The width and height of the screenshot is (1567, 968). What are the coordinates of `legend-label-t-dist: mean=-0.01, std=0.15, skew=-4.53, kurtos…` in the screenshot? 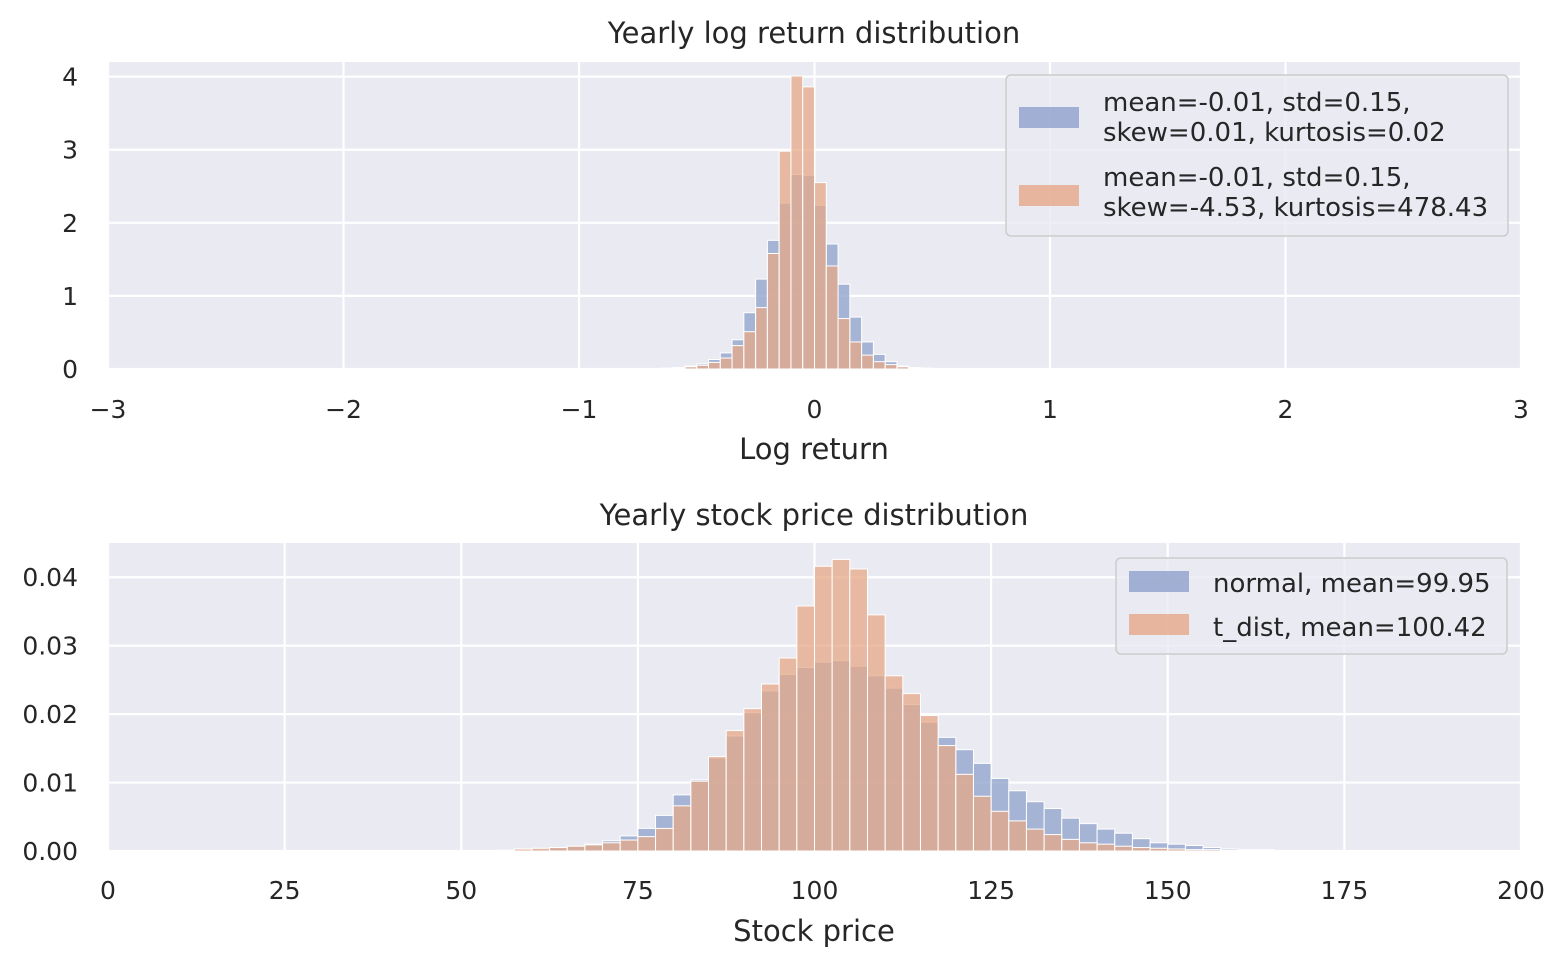 It's located at (1295, 193).